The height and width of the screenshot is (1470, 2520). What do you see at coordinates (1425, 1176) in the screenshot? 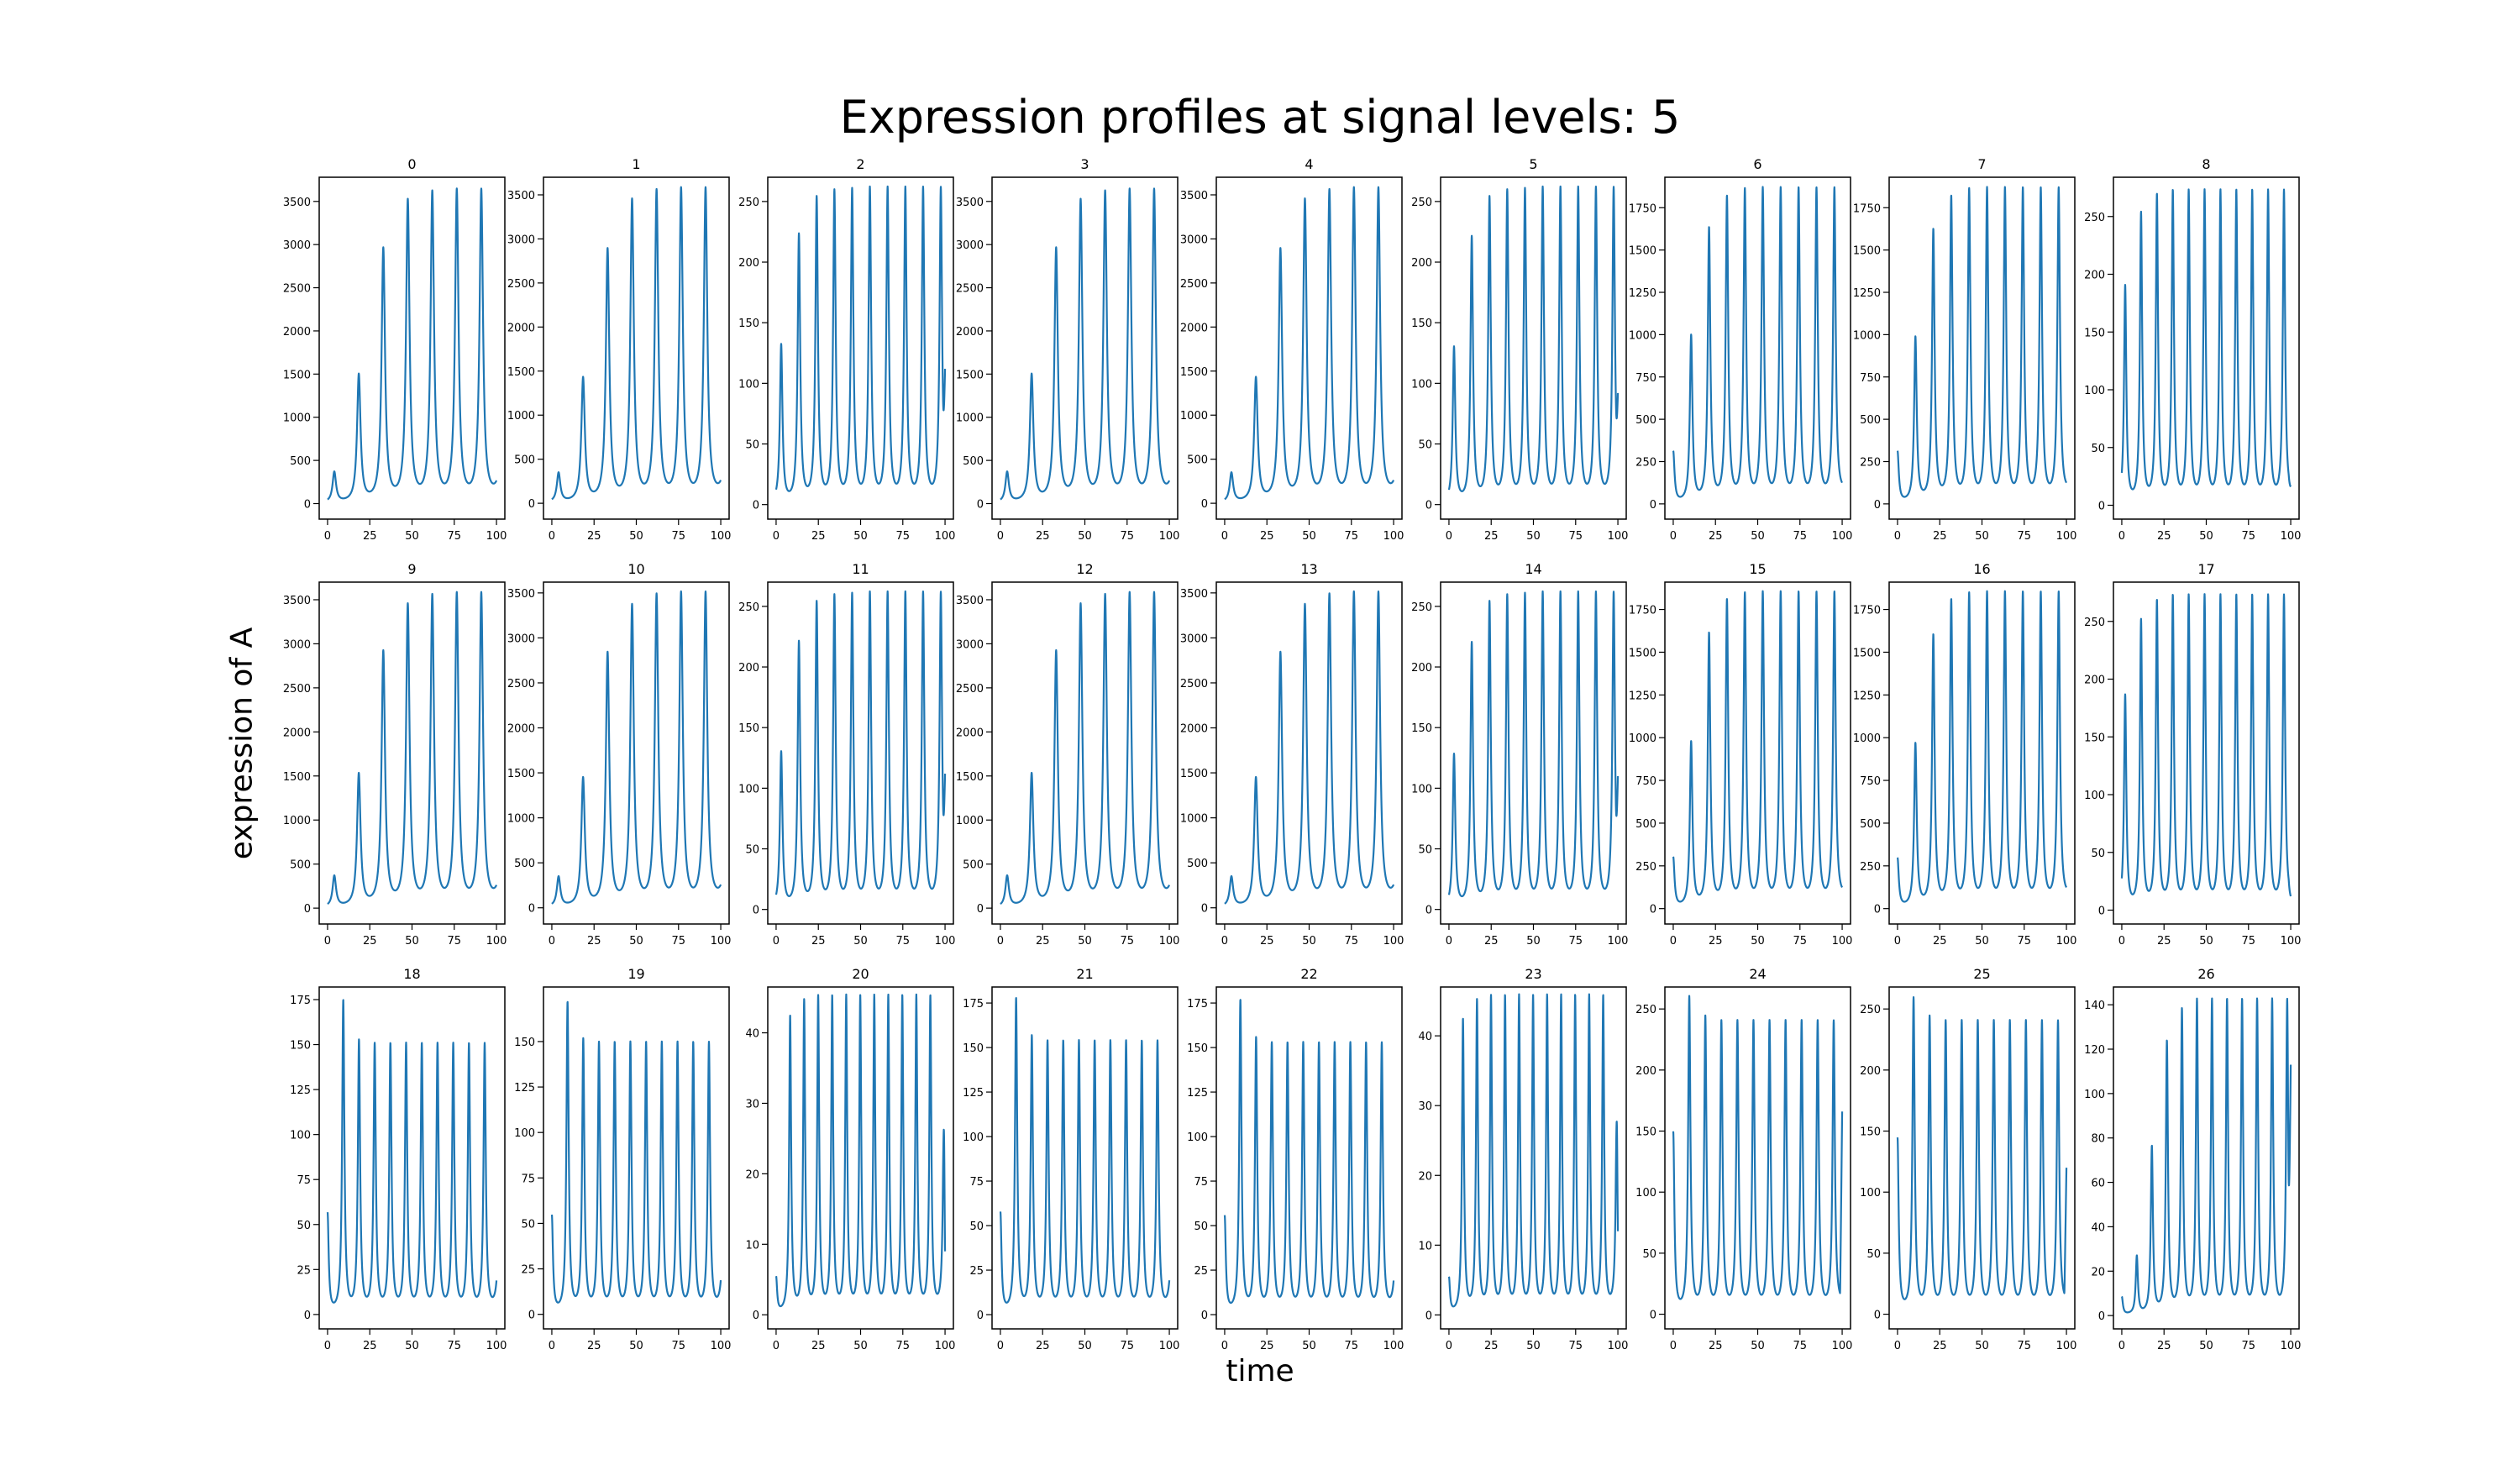
I see `y-tick-label: 20` at bounding box center [1425, 1176].